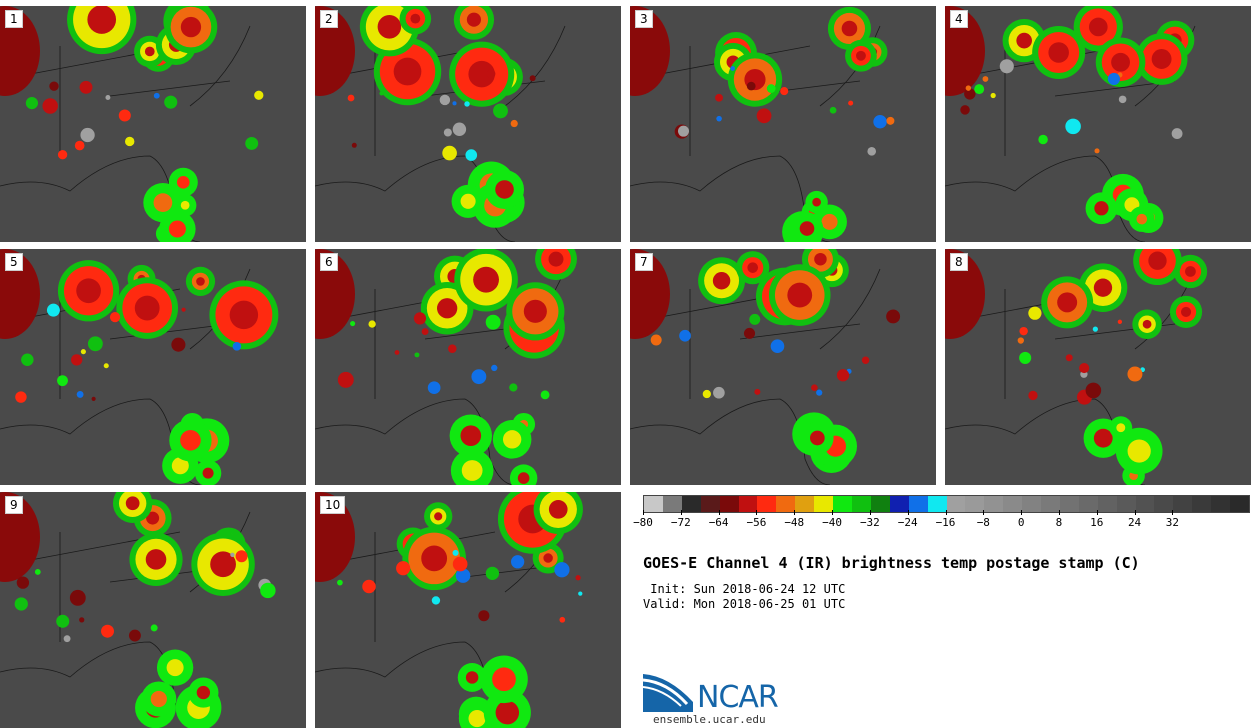  Describe the element at coordinates (1172, 522) in the screenshot. I see `colorbar-tick-label: 32` at that location.